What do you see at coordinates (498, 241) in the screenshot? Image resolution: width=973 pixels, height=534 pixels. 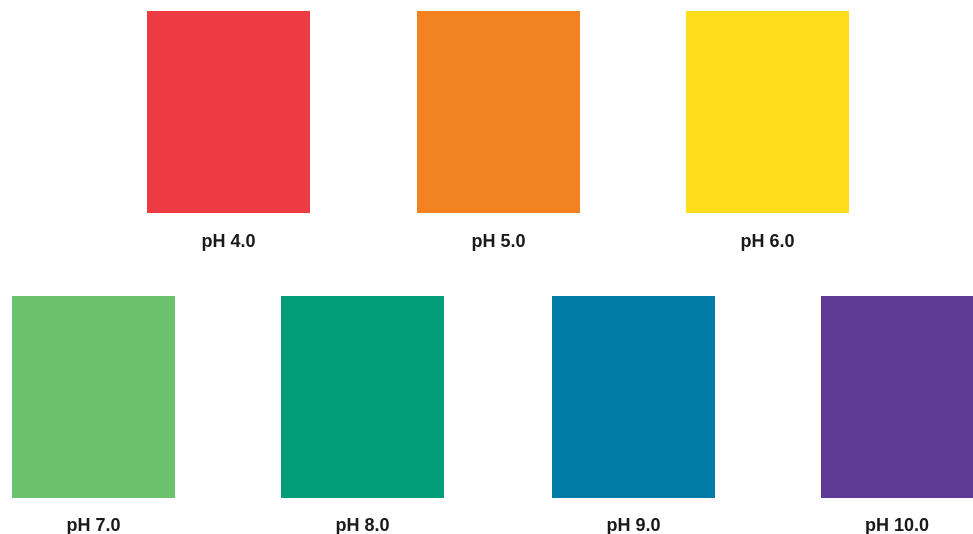 I see `label-ph-5: pH 5.0` at bounding box center [498, 241].